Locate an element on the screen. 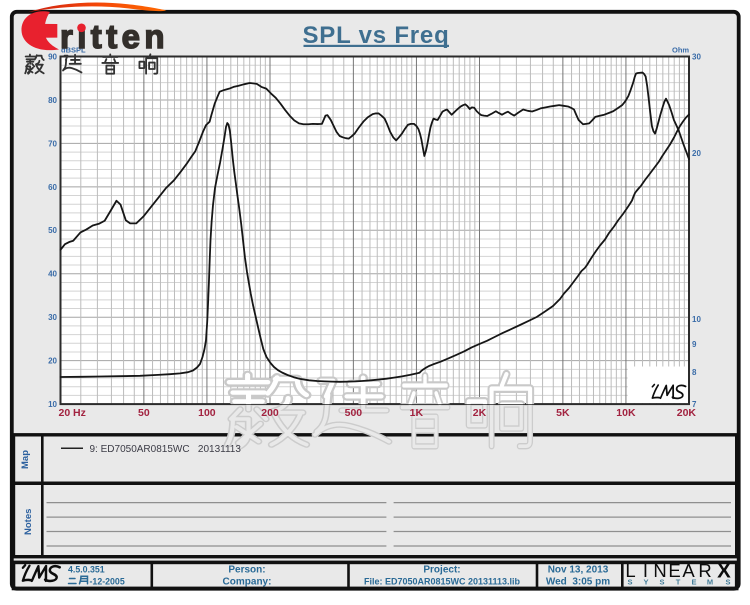  svg-text: rıtten is located at coordinates (114, 36).